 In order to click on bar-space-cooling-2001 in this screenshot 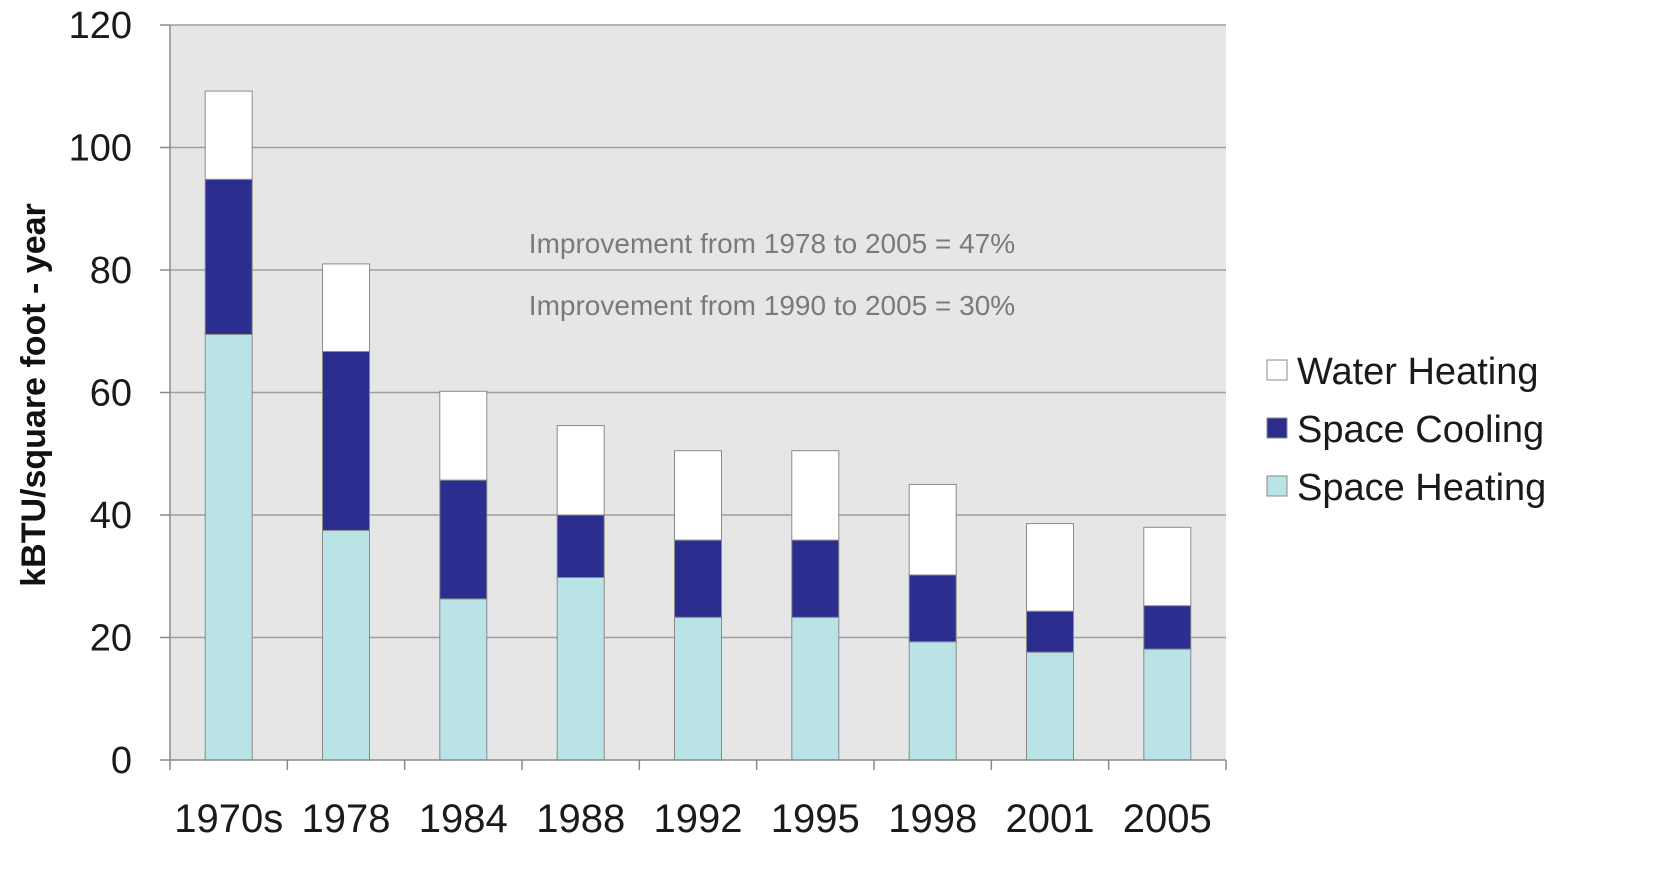, I will do `click(1050, 631)`.